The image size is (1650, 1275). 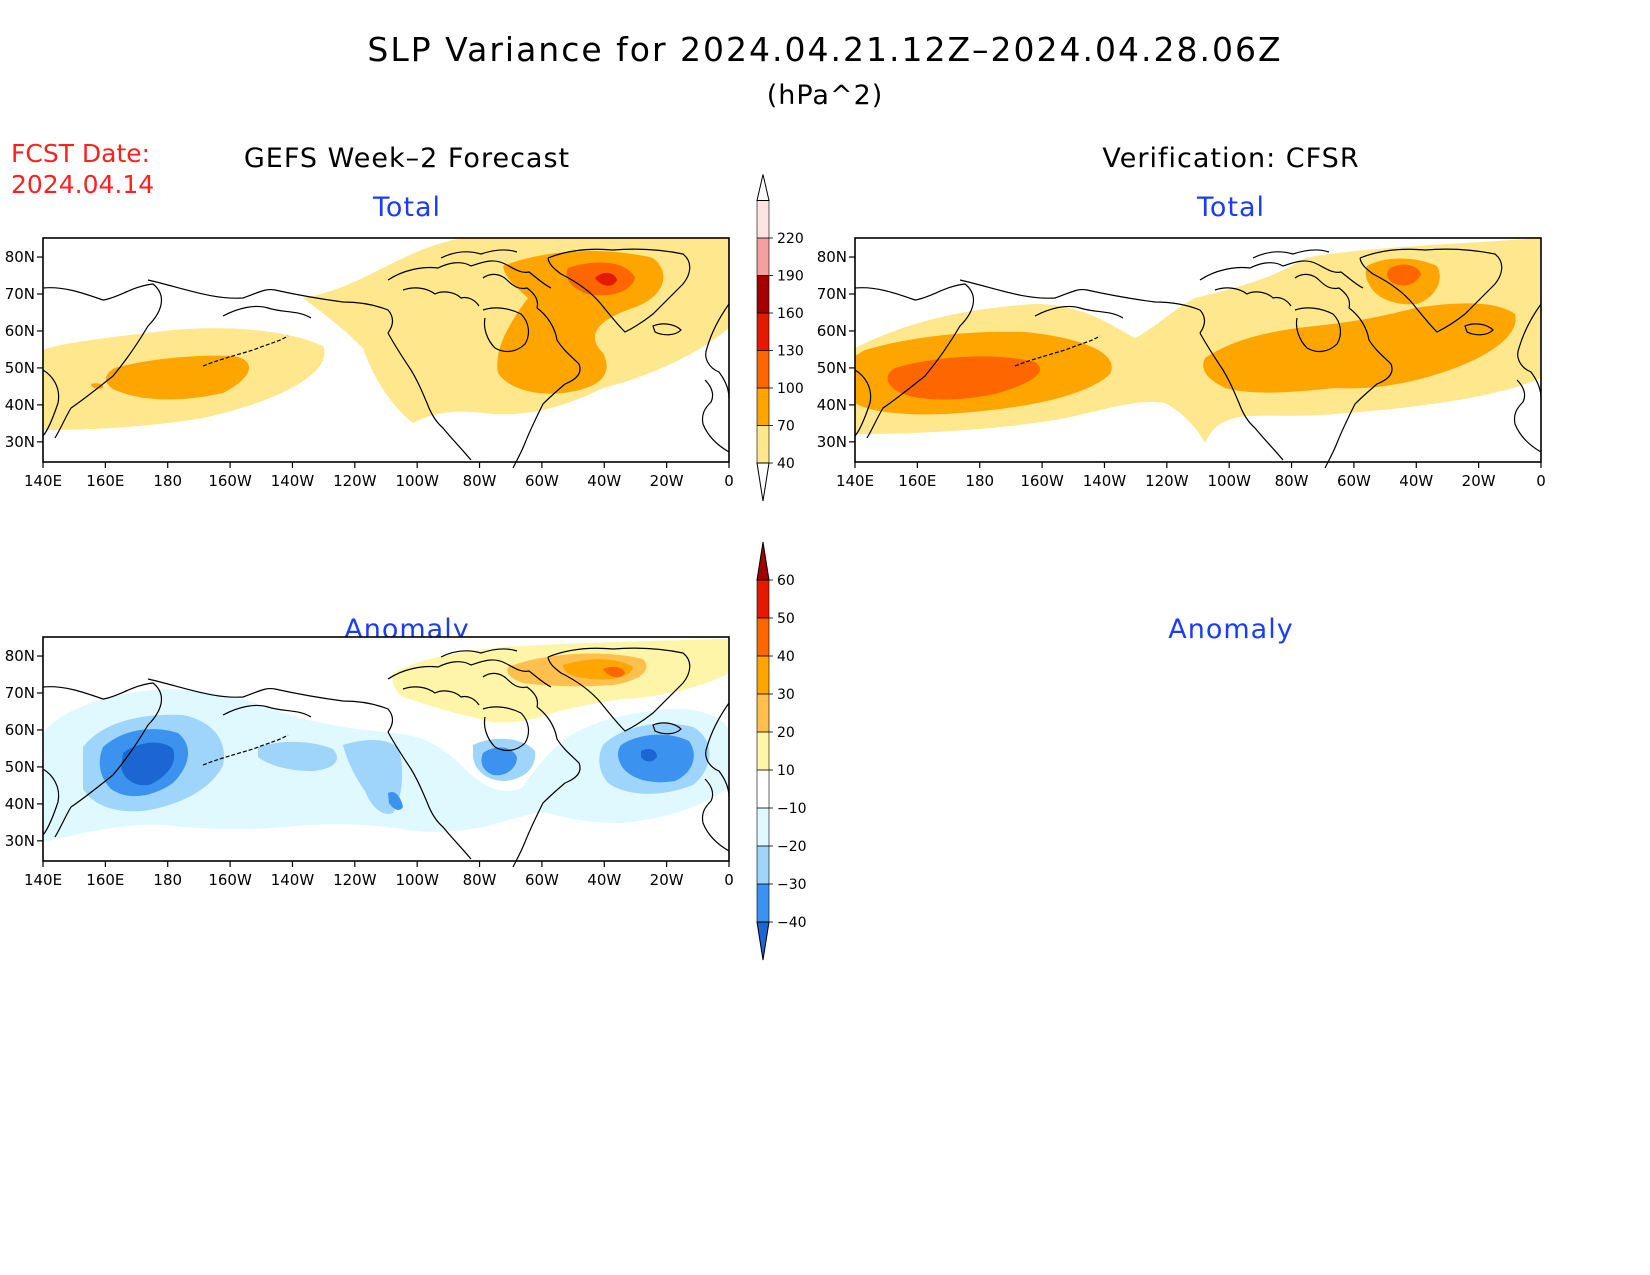 I want to click on colorbar-label: −30, so click(x=792, y=885).